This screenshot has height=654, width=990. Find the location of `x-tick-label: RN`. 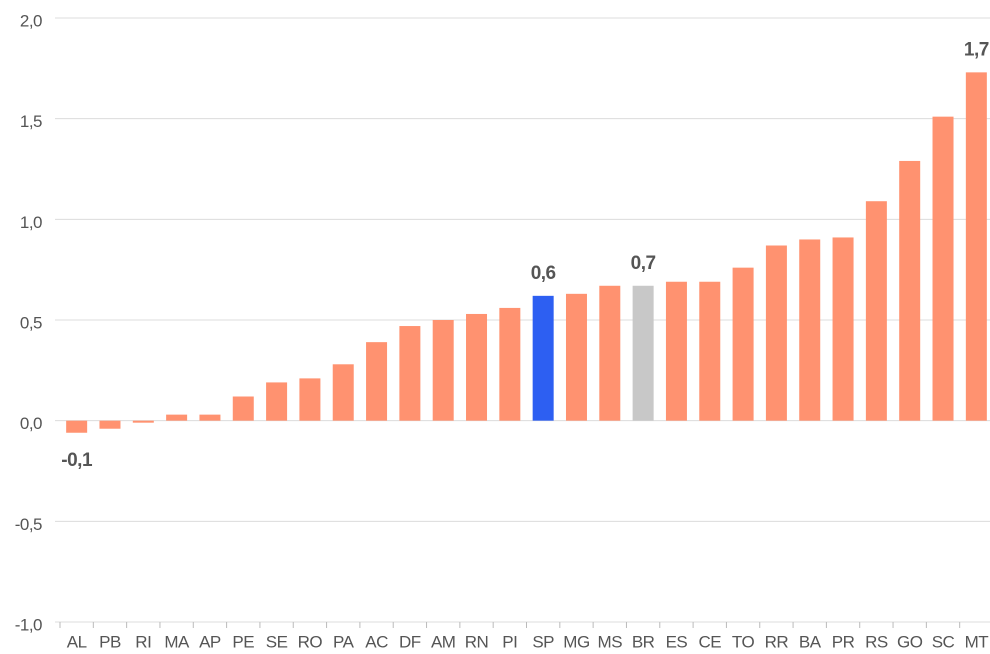

x-tick-label: RN is located at coordinates (477, 641).